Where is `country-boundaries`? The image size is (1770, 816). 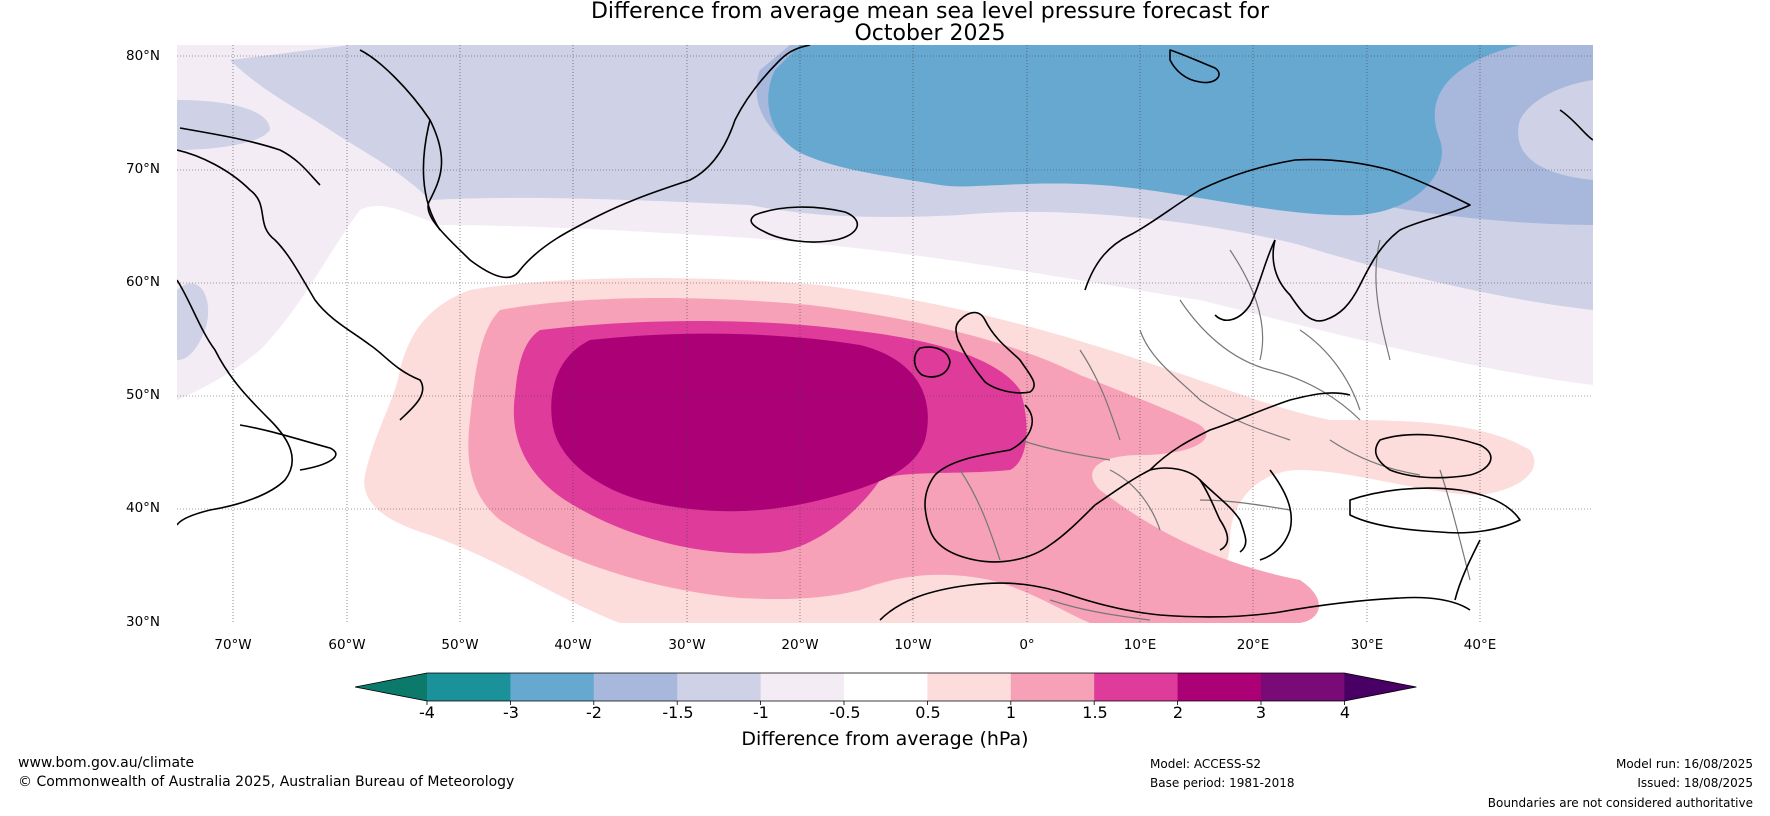 country-boundaries is located at coordinates (1215, 430).